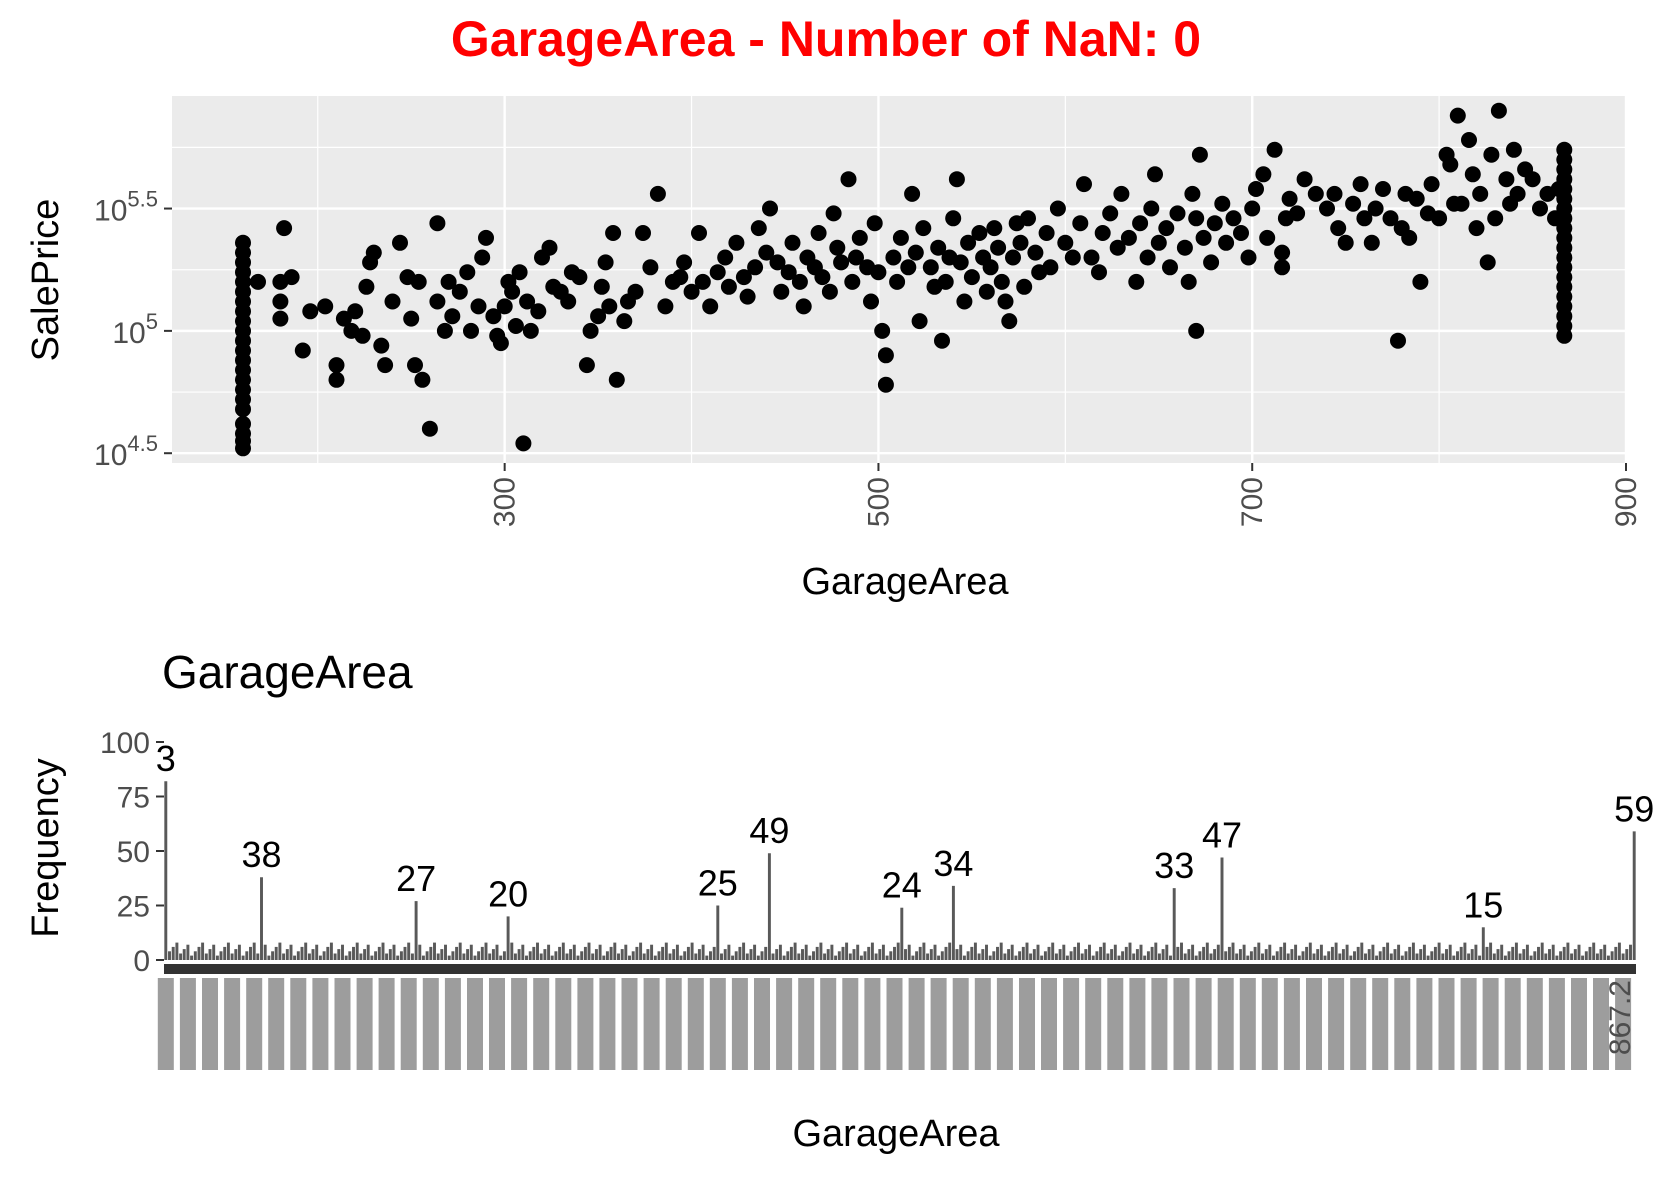  What do you see at coordinates (900, 969) in the screenshot?
I see `histogram-x-tick-band` at bounding box center [900, 969].